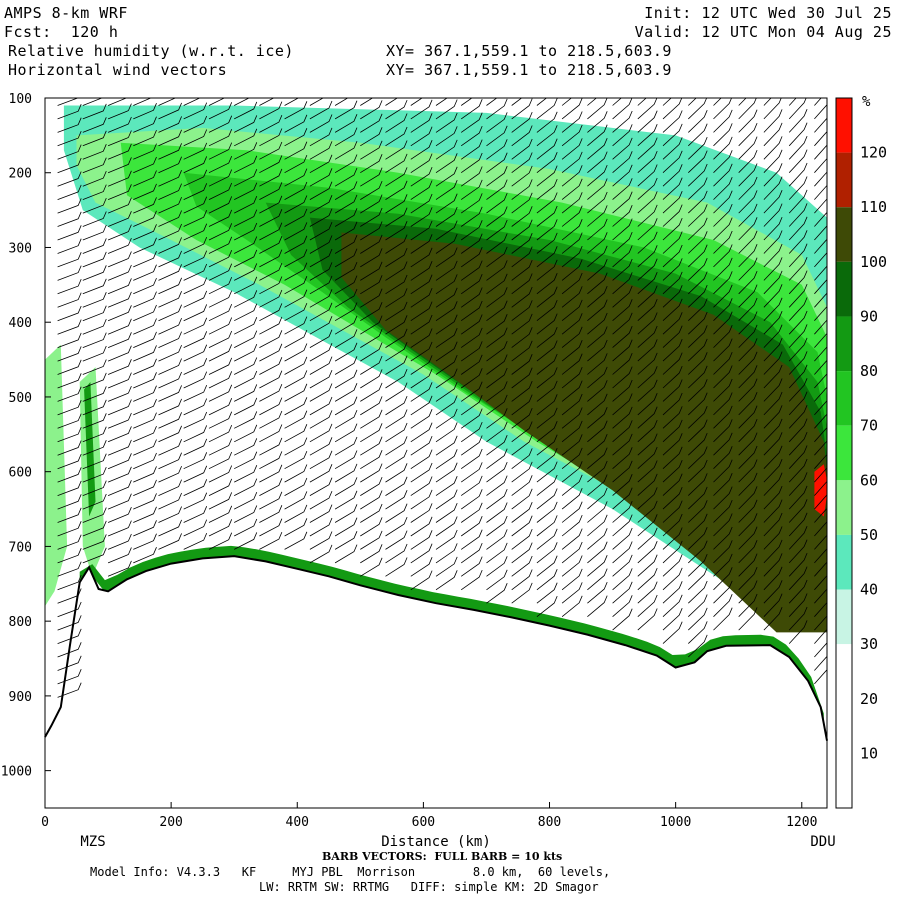 The width and height of the screenshot is (900, 900). Describe the element at coordinates (869, 590) in the screenshot. I see `colorbar-label: 40` at that location.